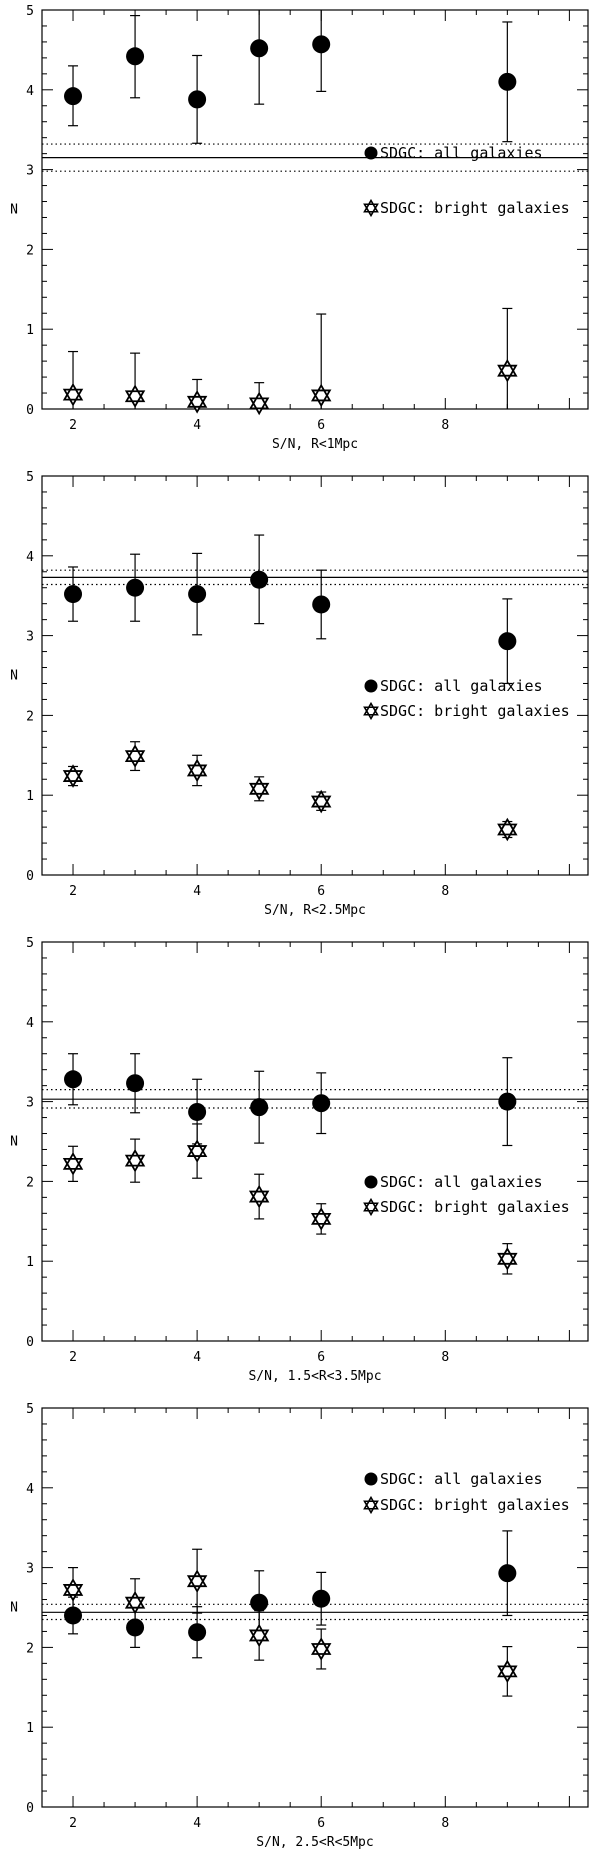 This screenshot has height=1857, width=600. I want to click on x-axis-label: S/N, R<1Mpc, so click(315, 444).